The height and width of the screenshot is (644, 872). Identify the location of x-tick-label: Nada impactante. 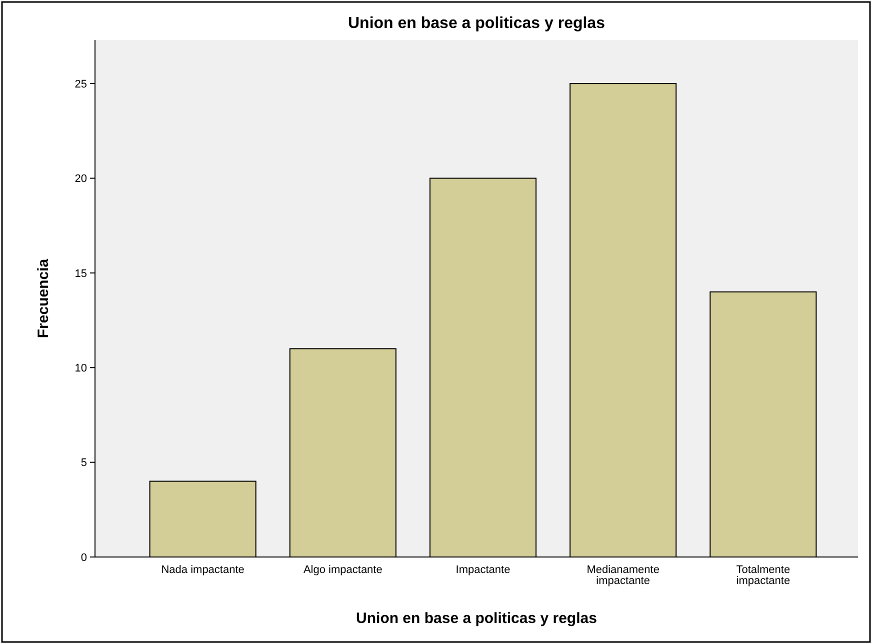
(202, 570).